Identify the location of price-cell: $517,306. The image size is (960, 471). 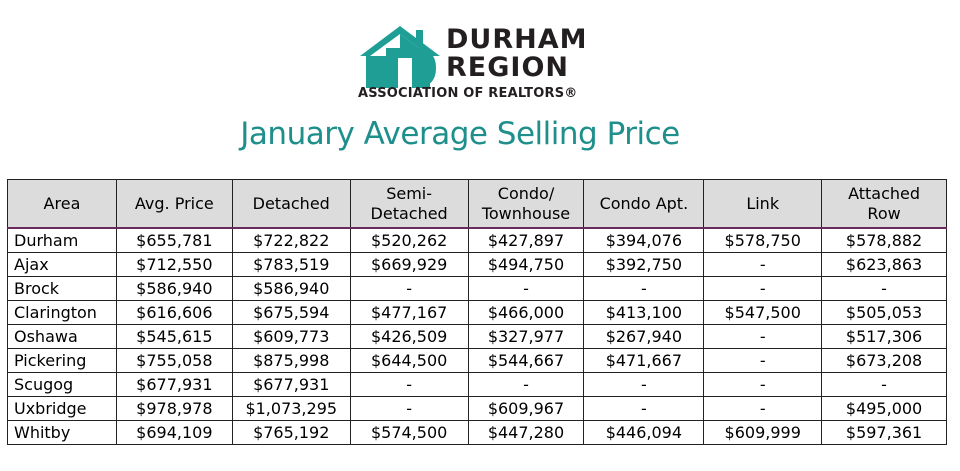
(884, 336).